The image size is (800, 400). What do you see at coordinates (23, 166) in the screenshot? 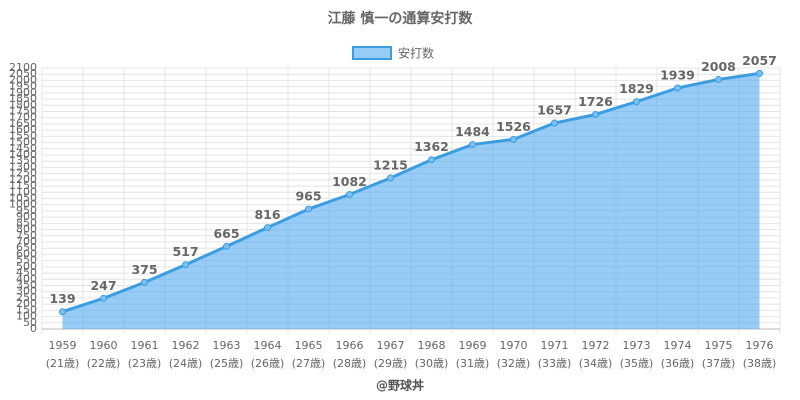
I see `y-tick-label: 1300` at bounding box center [23, 166].